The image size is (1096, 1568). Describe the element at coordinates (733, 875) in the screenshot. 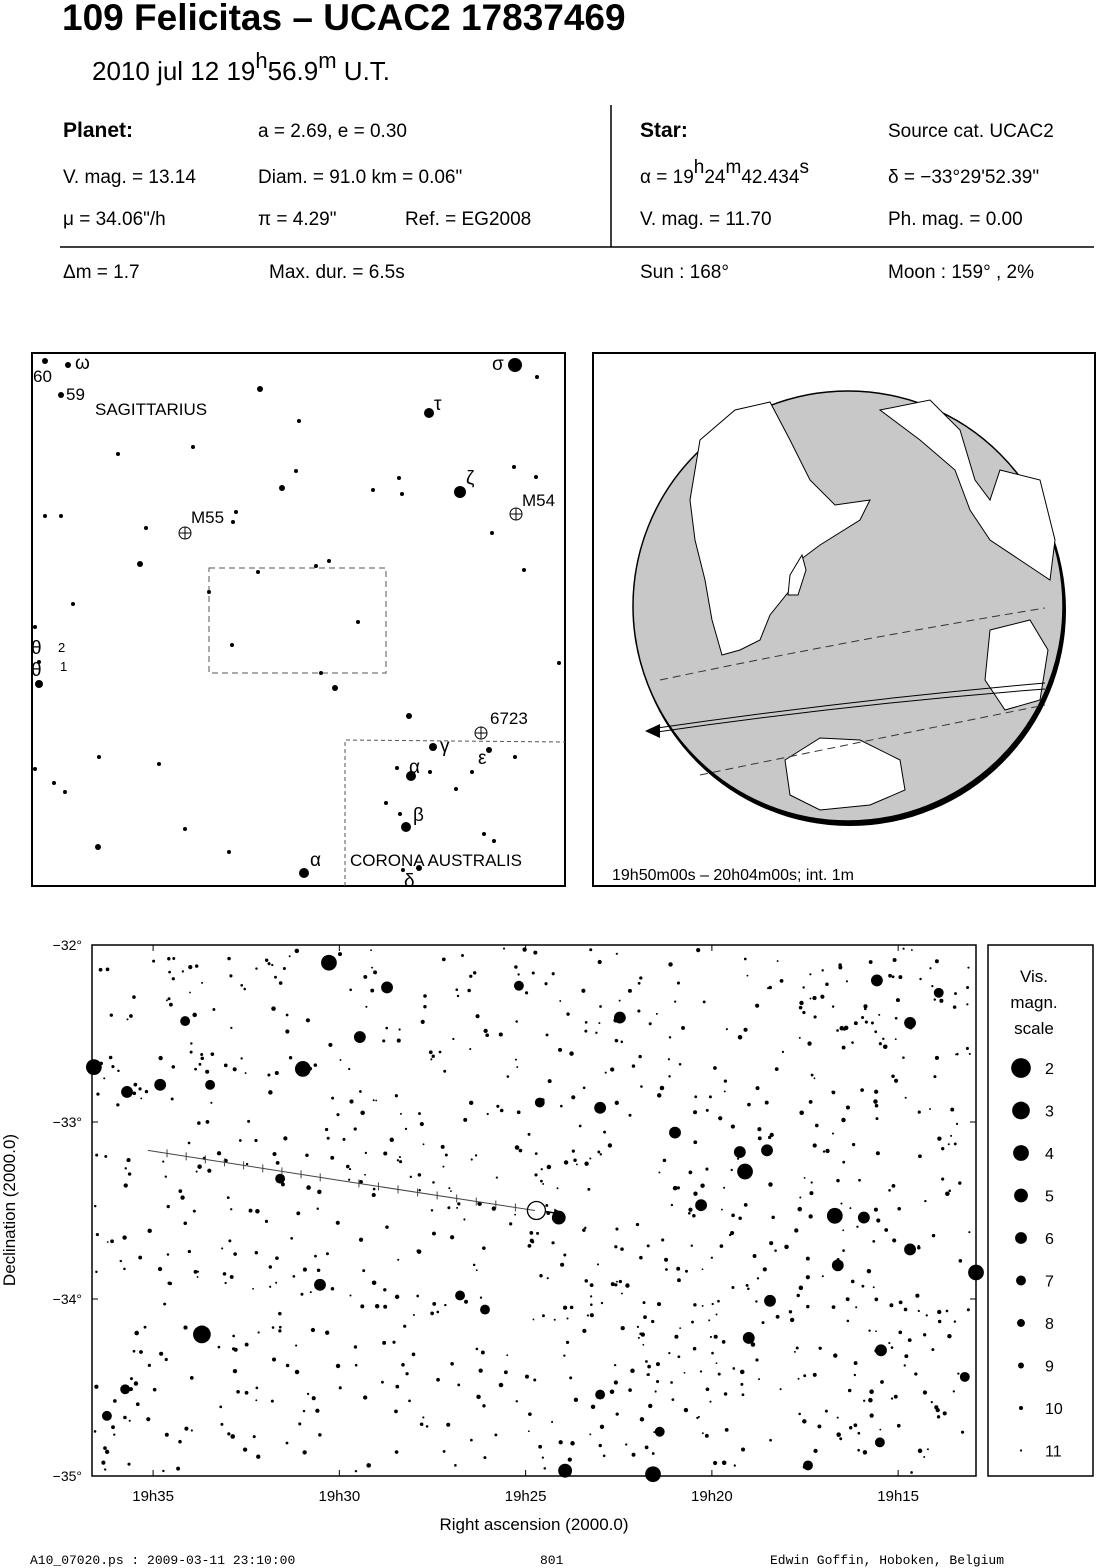

I see `globe-caption: 19h50m00s – 20h04m00s; int. 1m` at that location.